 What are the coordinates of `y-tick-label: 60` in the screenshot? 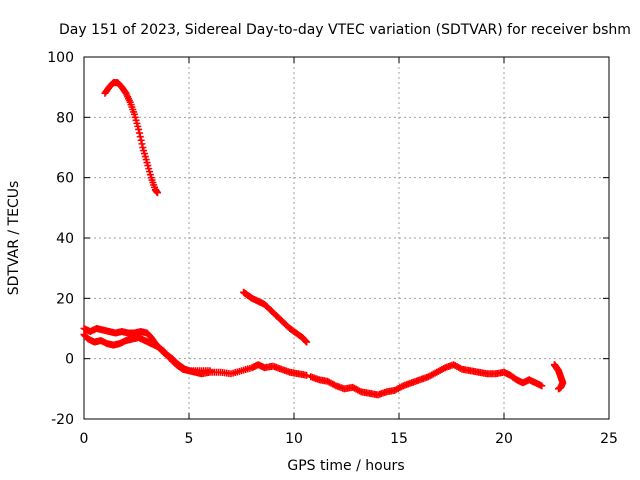 It's located at (65, 179).